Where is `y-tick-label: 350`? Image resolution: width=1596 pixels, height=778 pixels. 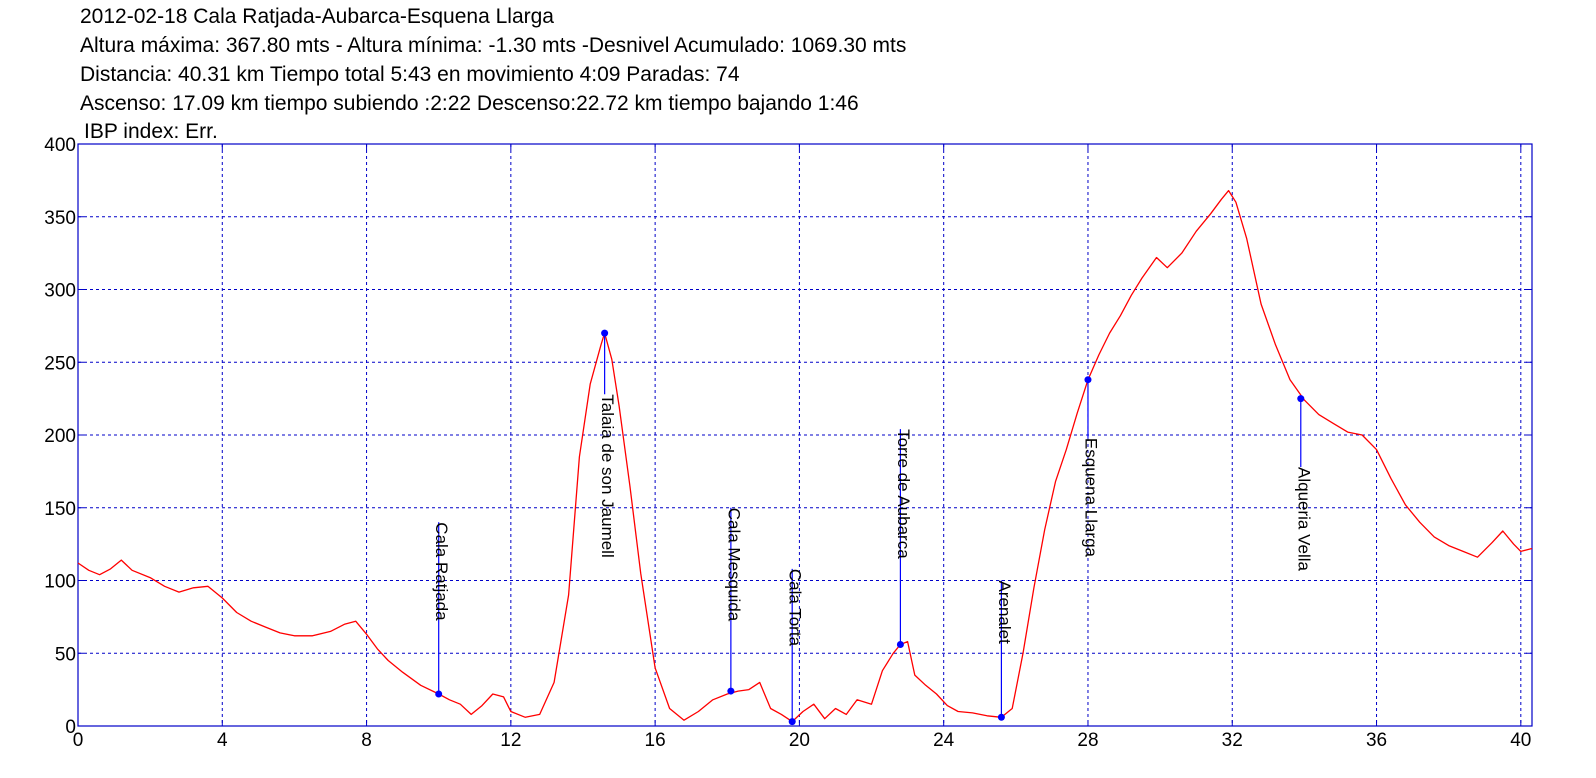 y-tick-label: 350 is located at coordinates (60, 218).